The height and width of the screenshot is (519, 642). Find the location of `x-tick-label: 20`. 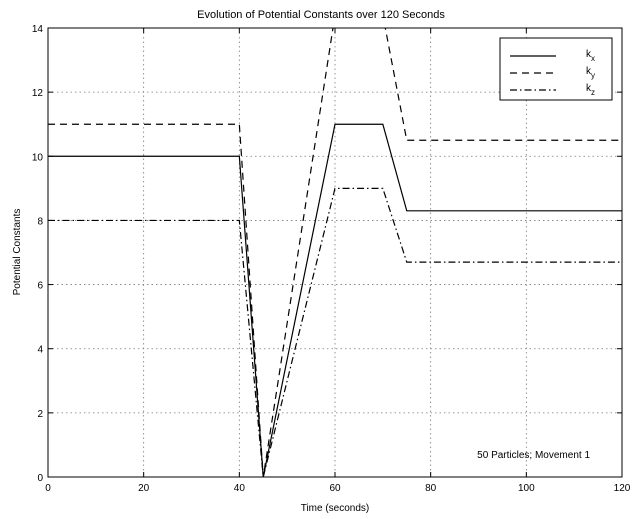

x-tick-label: 20 is located at coordinates (144, 488).